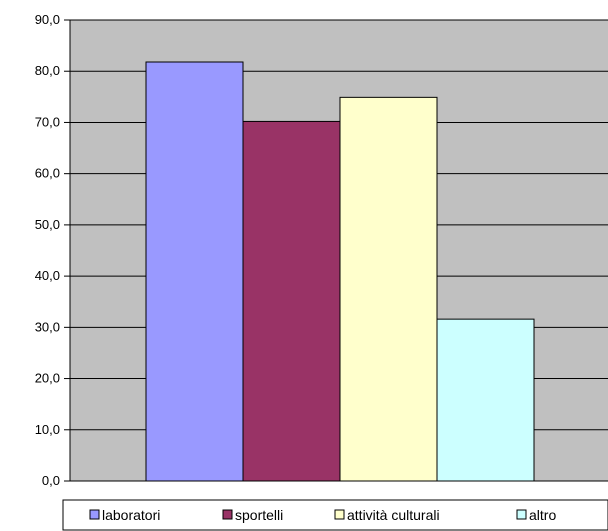 The width and height of the screenshot is (608, 531). I want to click on y-tick-label: 20,0, so click(47, 378).